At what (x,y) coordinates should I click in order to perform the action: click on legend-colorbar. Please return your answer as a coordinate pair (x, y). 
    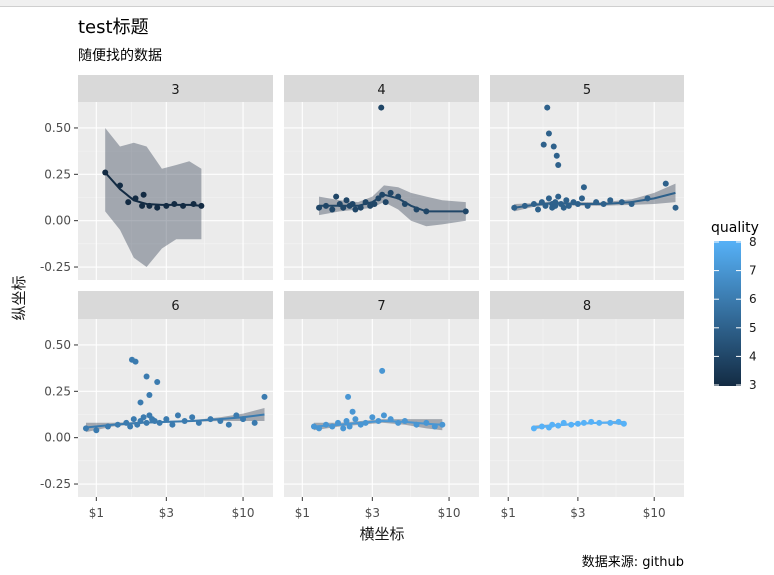
    Looking at the image, I should click on (727, 313).